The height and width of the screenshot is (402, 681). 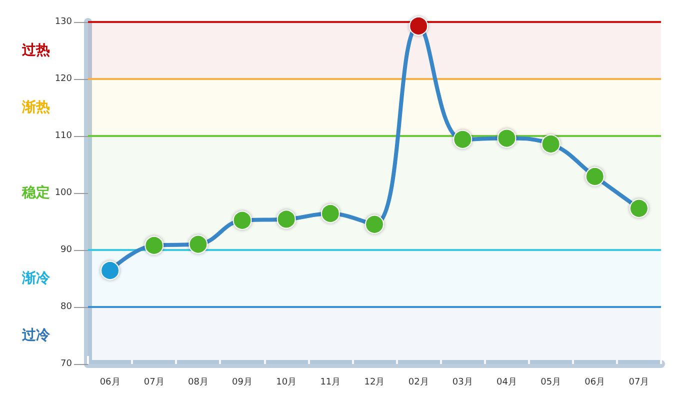 I want to click on y-tick-label: 100, so click(x=63, y=193).